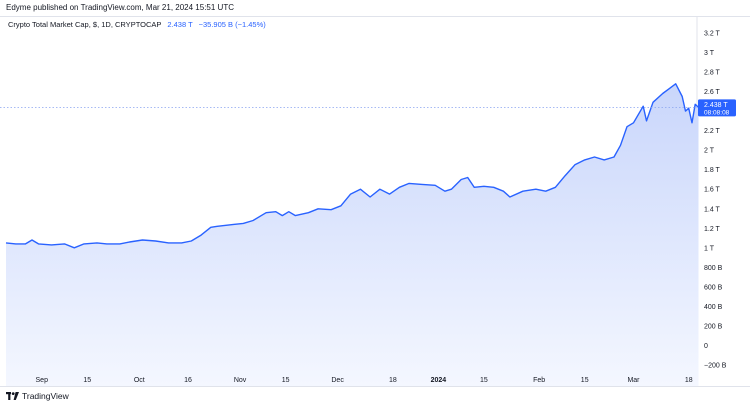  I want to click on y-tick-label: 1.4 T, so click(712, 209).